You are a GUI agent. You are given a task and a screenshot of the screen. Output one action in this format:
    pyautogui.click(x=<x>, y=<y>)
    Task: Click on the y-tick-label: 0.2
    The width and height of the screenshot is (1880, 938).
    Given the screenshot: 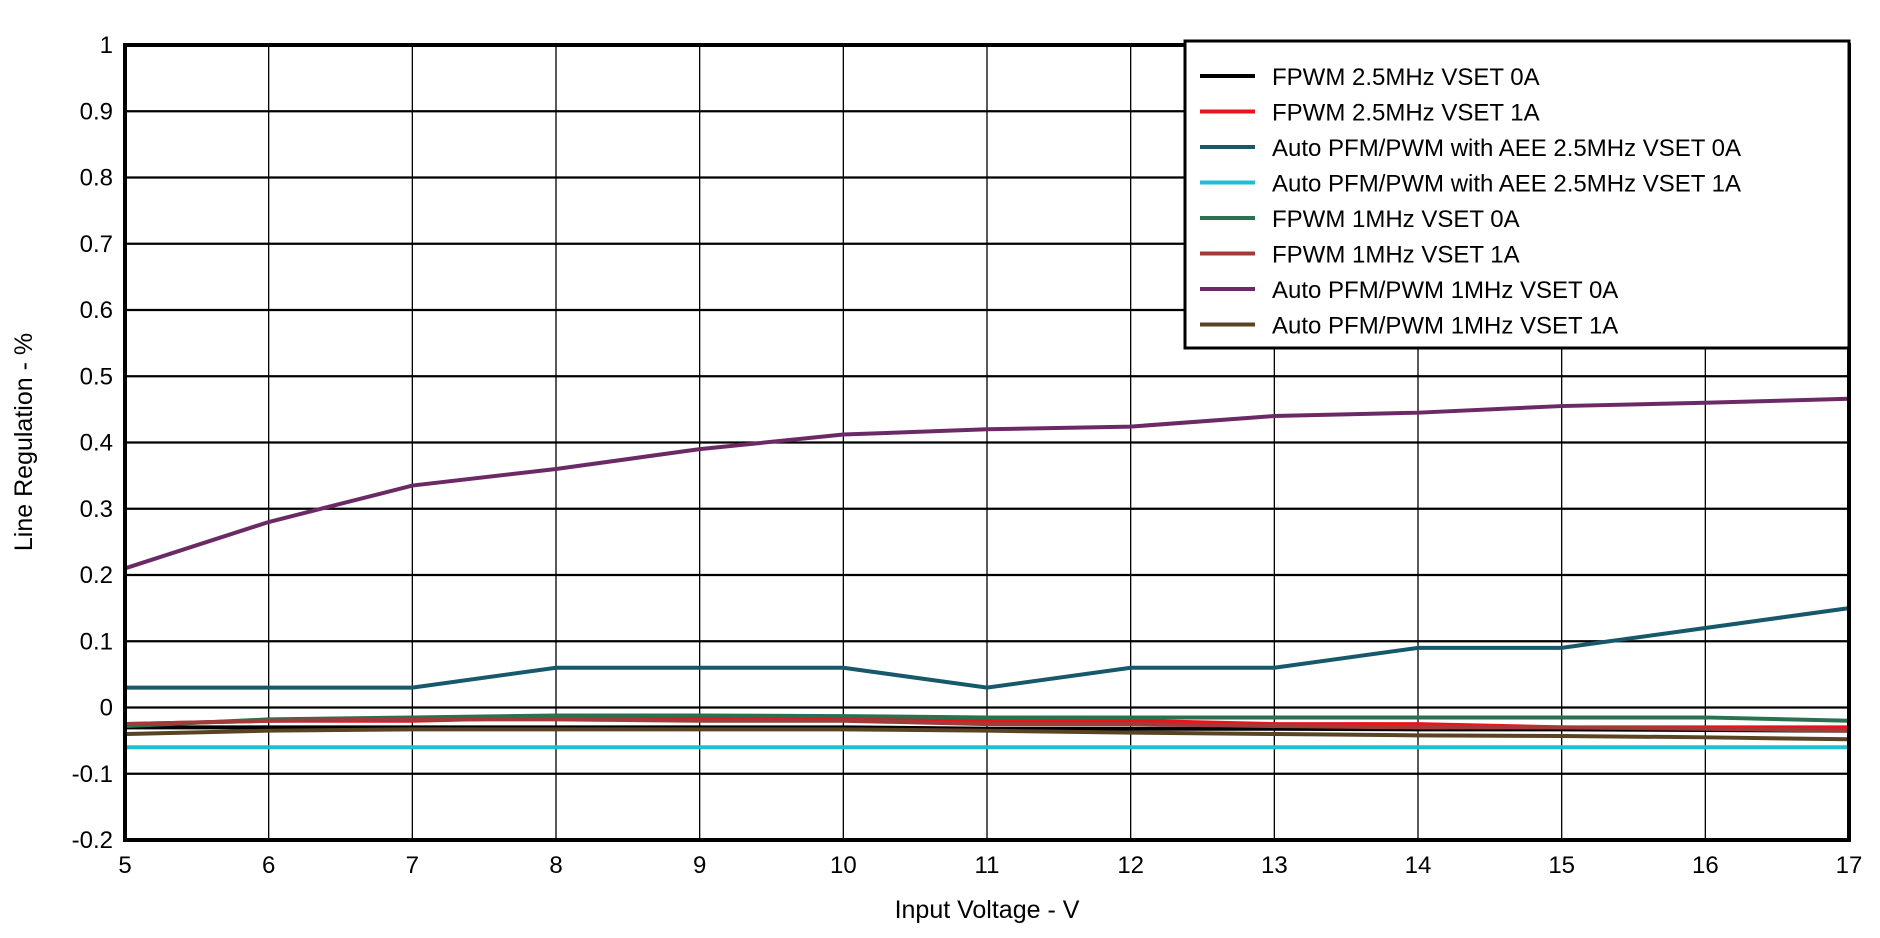 What is the action you would take?
    pyautogui.click(x=96, y=575)
    